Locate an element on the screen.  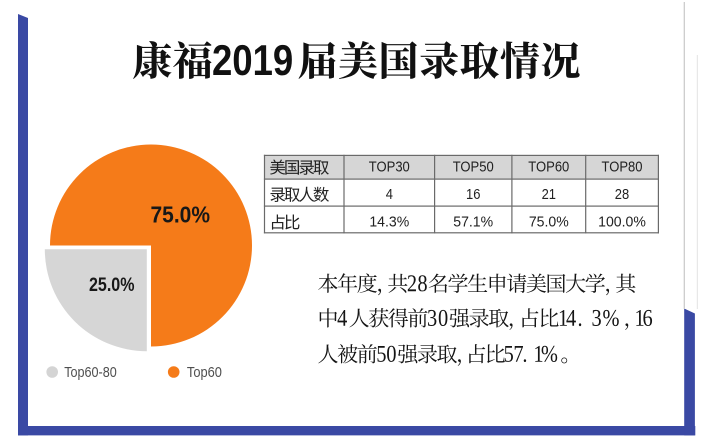
svg-text: TOP80 is located at coordinates (622, 167).